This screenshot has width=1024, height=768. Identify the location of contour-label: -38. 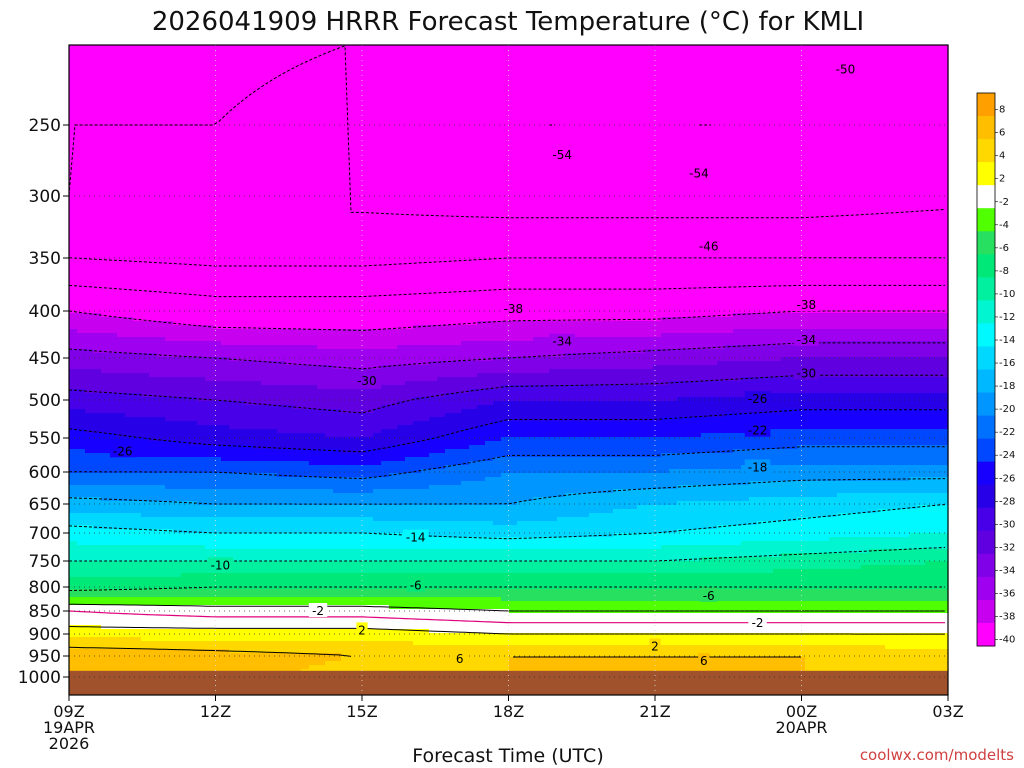
(514, 309).